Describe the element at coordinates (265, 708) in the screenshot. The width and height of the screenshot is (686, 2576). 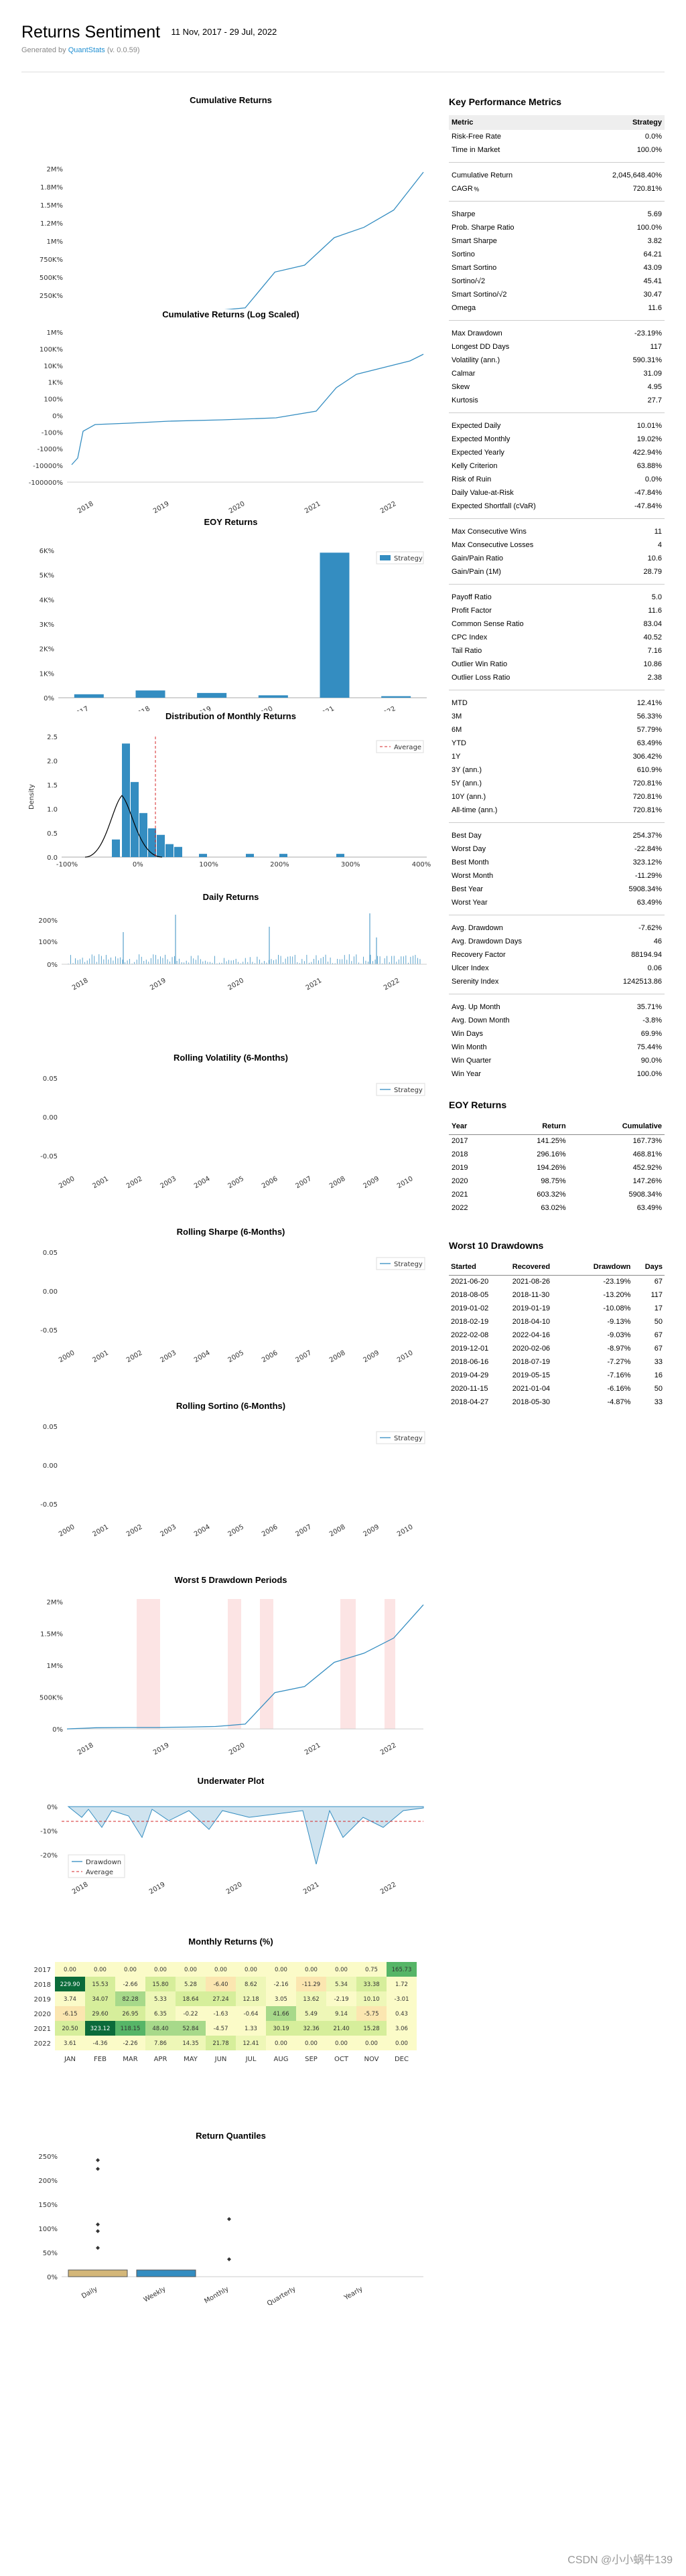
I see `x-tick-label: 2020` at that location.